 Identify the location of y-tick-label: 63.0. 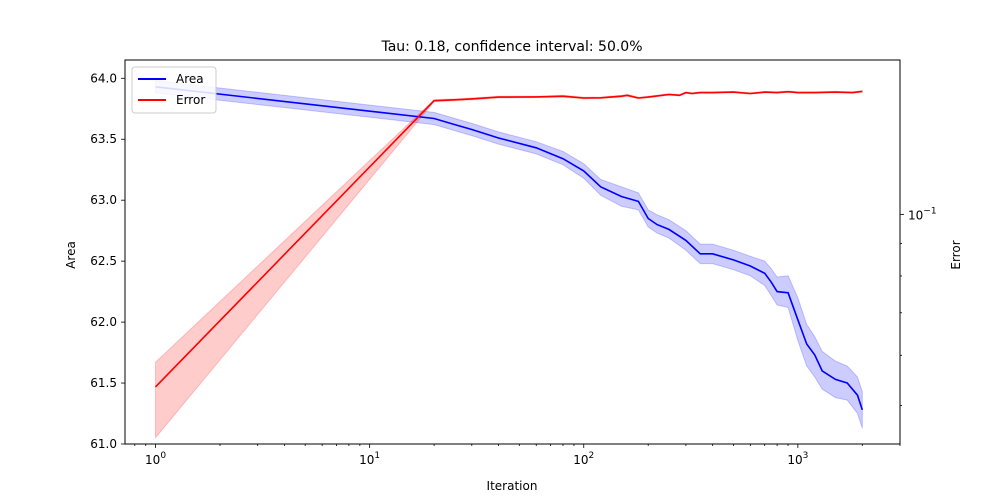
(103, 200).